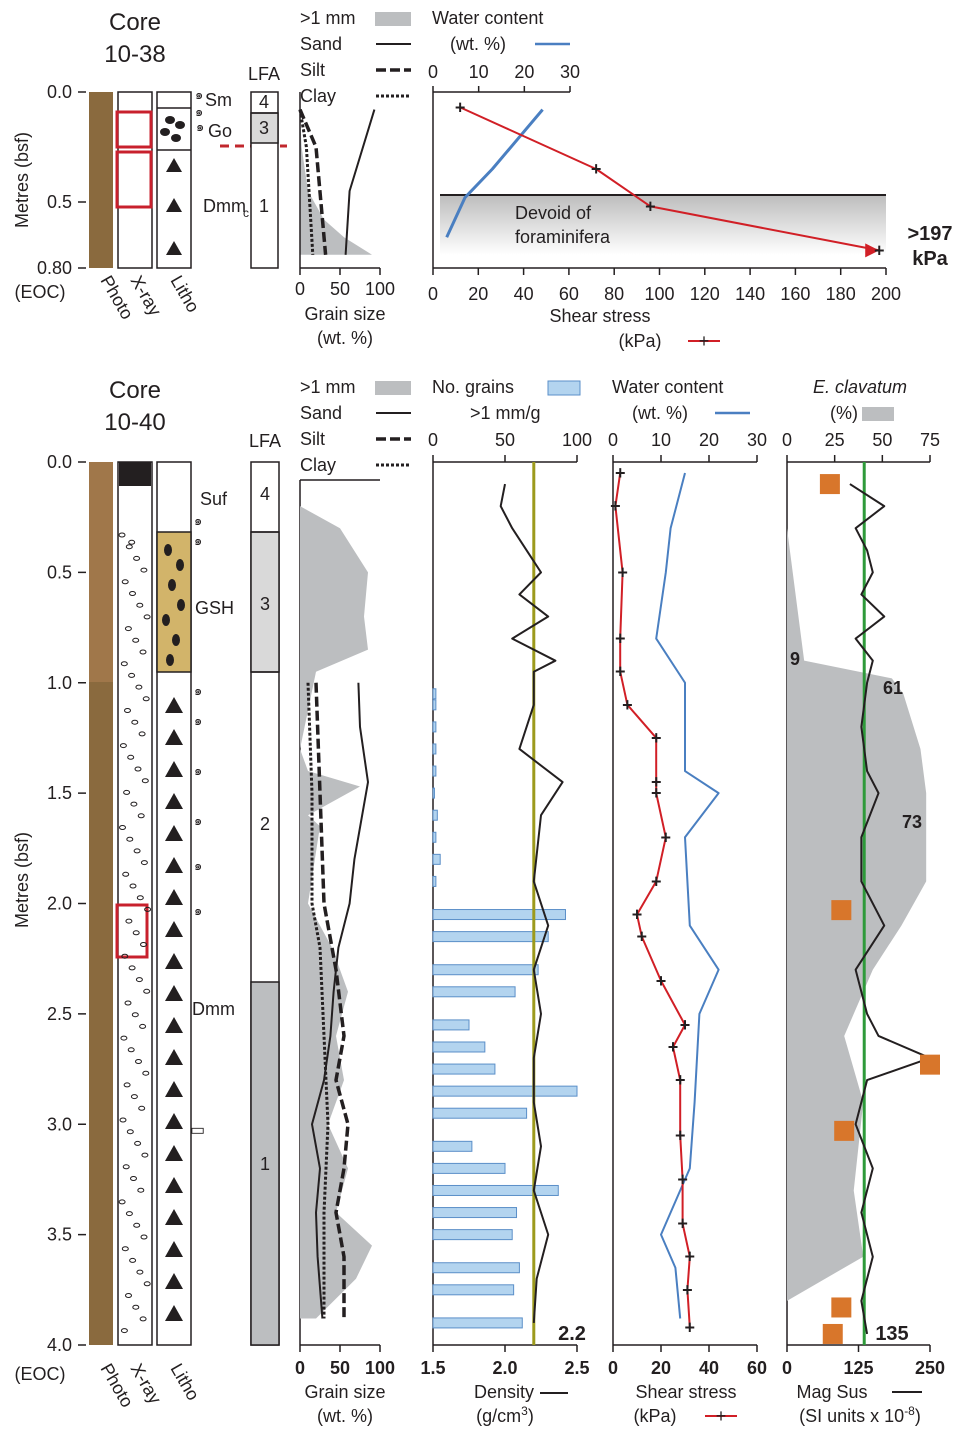 This screenshot has height=1434, width=958. What do you see at coordinates (433, 72) in the screenshot?
I see `core-1038-water-tick: 0` at bounding box center [433, 72].